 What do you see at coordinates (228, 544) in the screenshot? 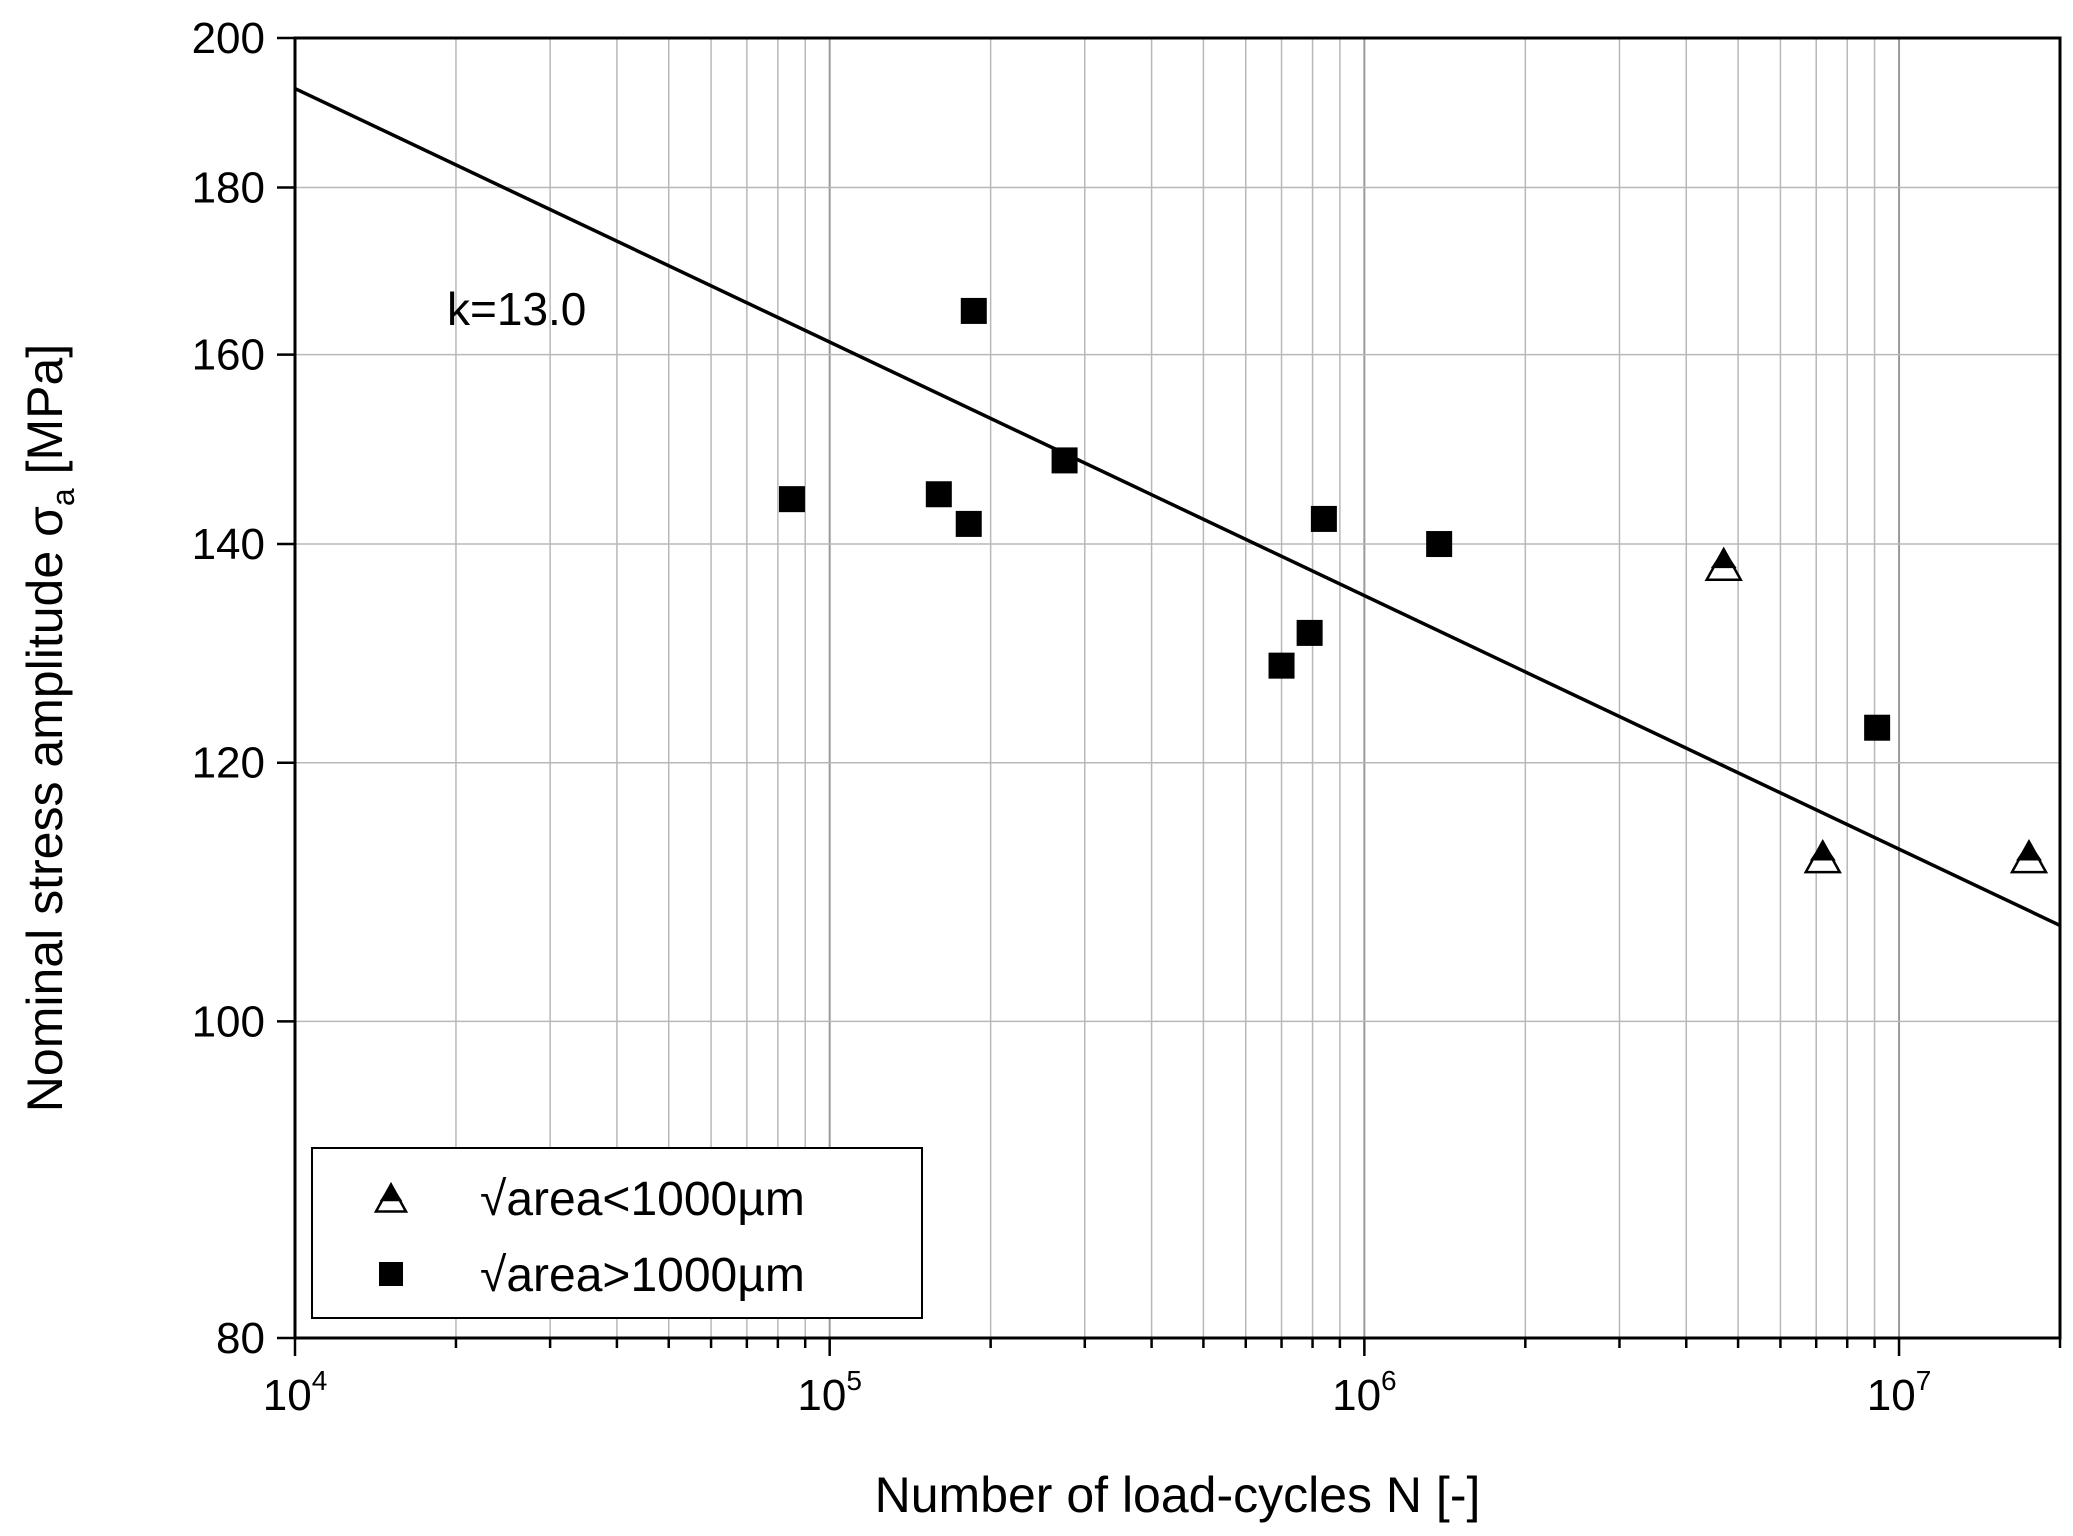
I see `y-tick-label: 140` at bounding box center [228, 544].